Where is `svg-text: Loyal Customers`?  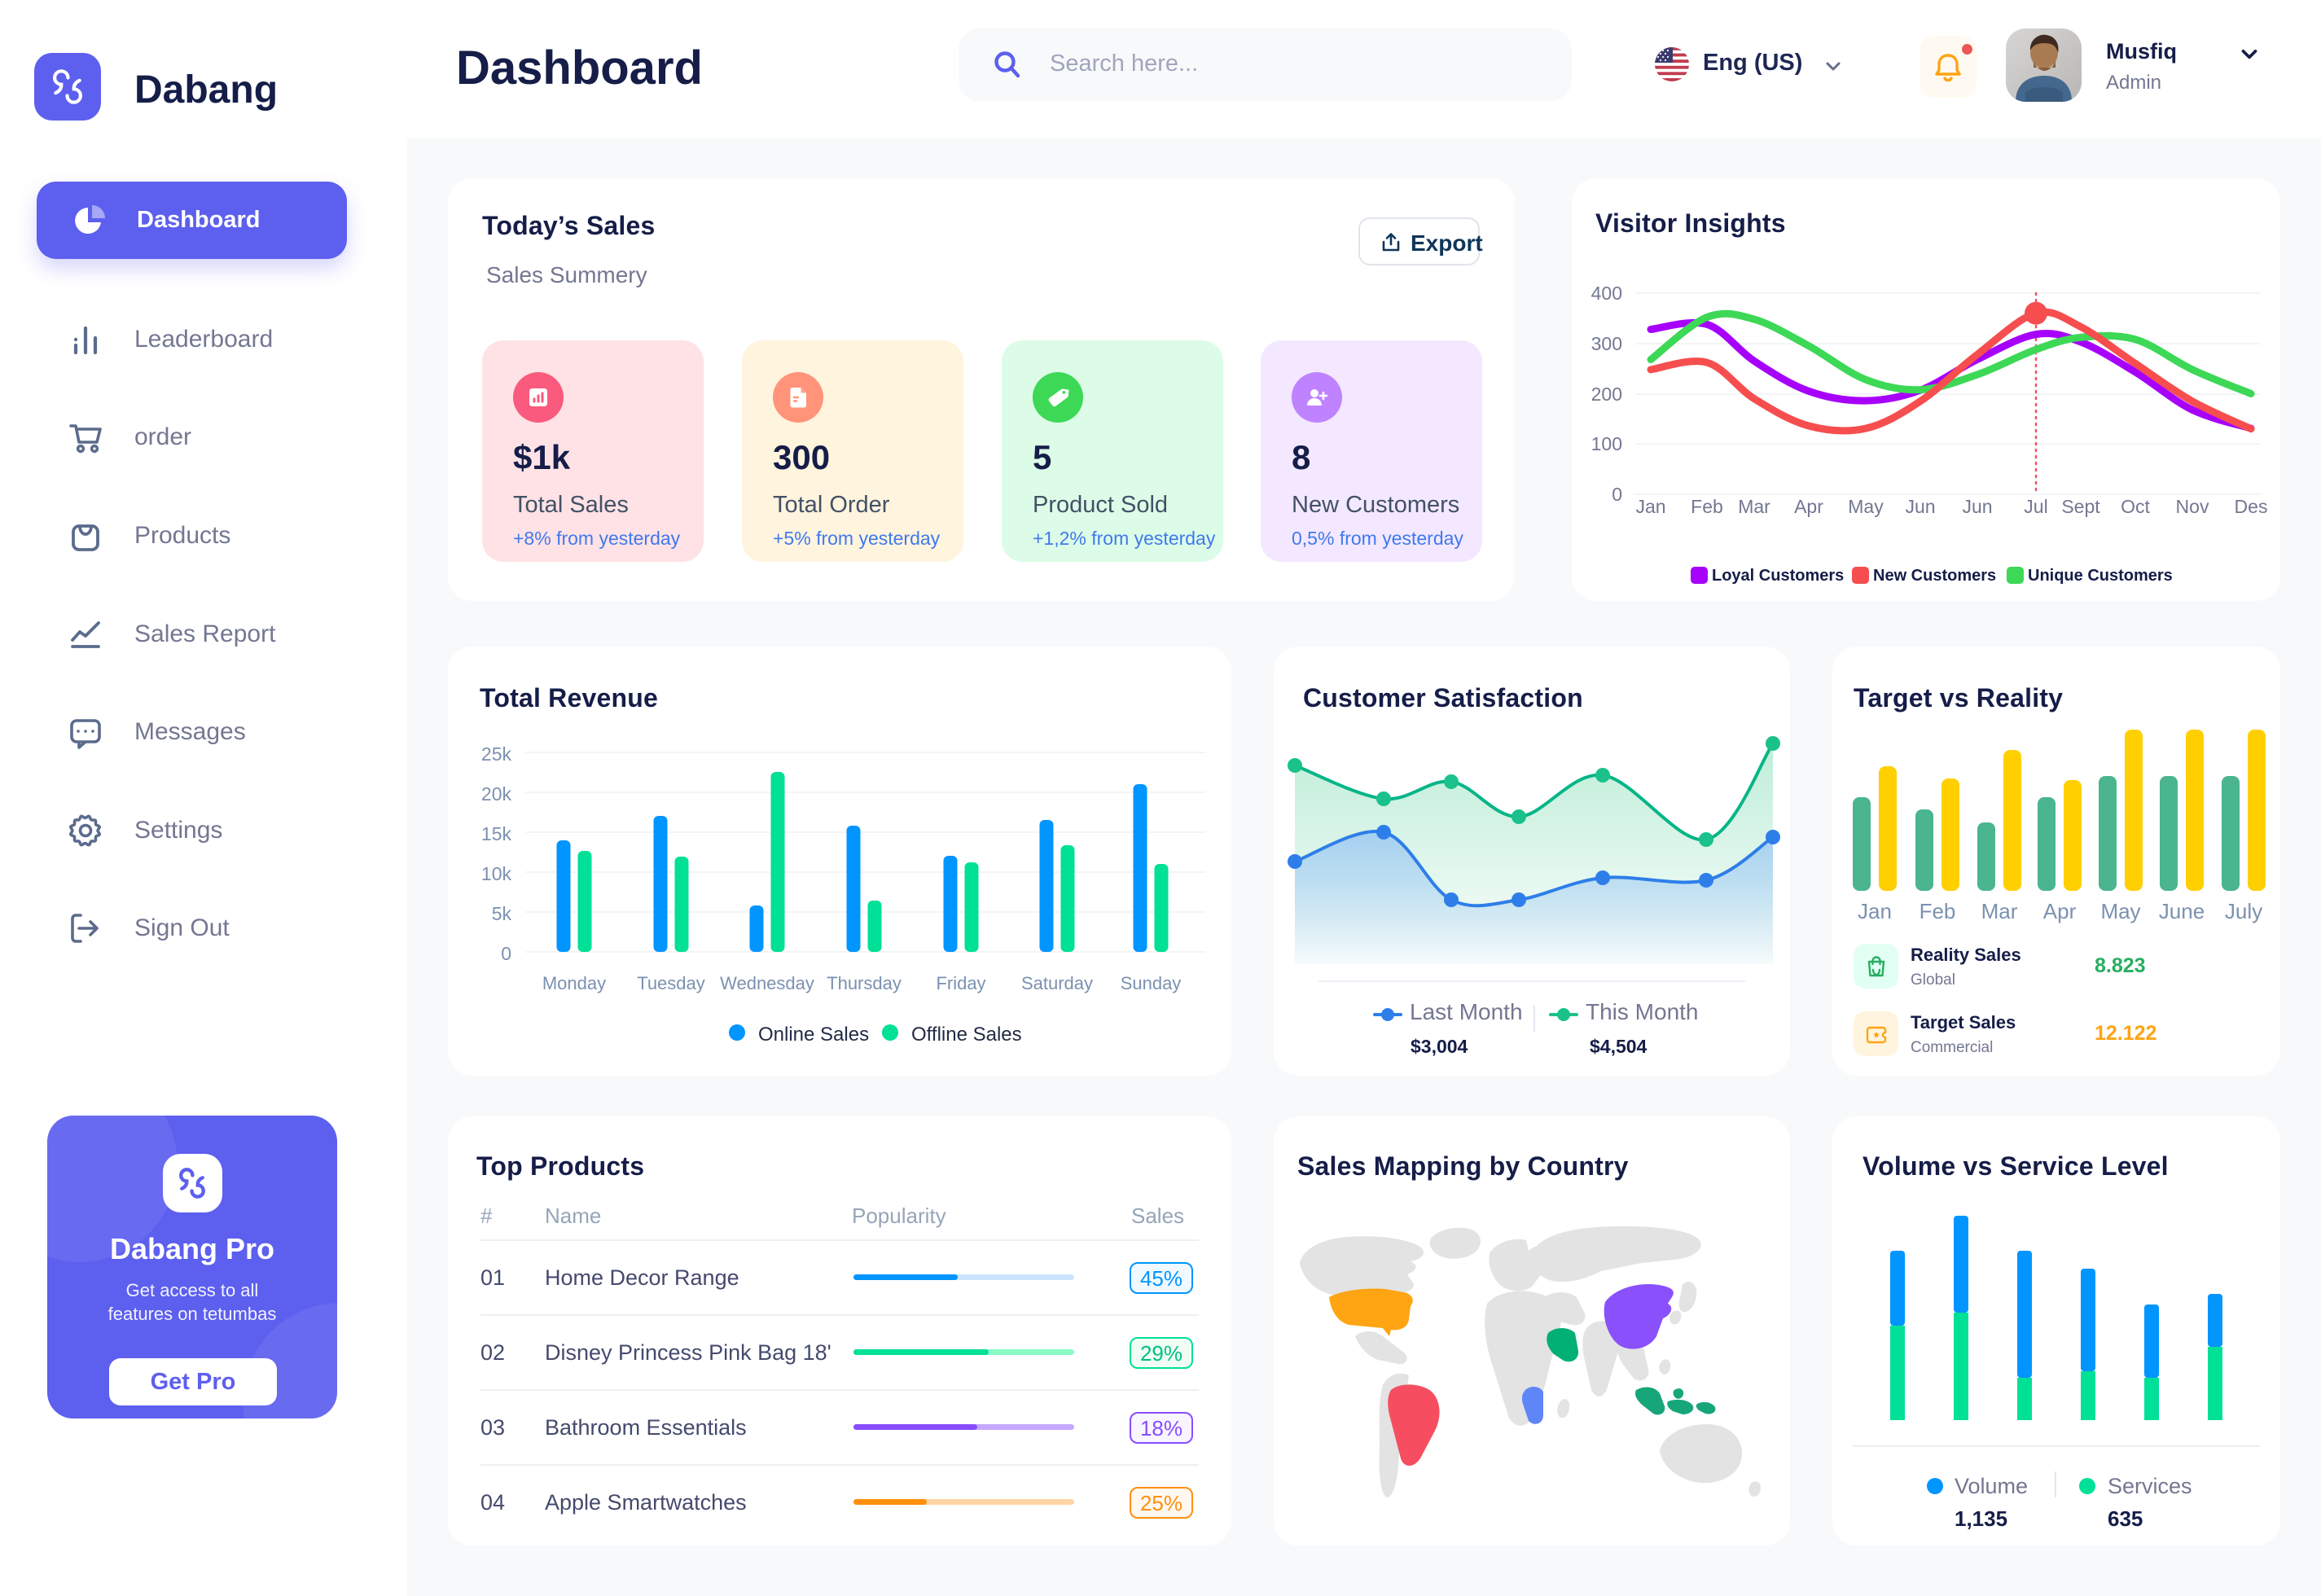
svg-text: Loyal Customers is located at coordinates (1778, 576).